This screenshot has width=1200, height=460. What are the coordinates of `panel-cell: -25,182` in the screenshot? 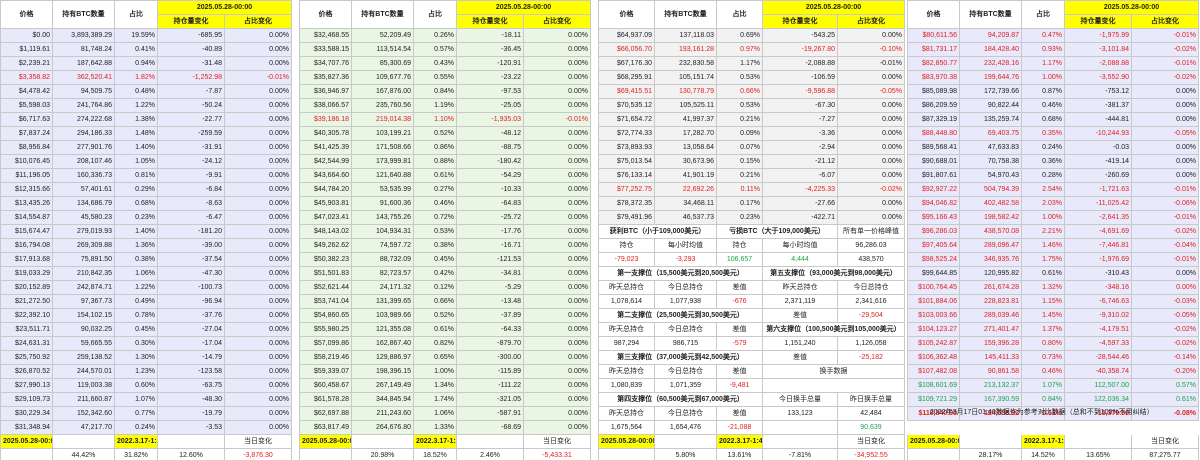 It's located at (871, 357).